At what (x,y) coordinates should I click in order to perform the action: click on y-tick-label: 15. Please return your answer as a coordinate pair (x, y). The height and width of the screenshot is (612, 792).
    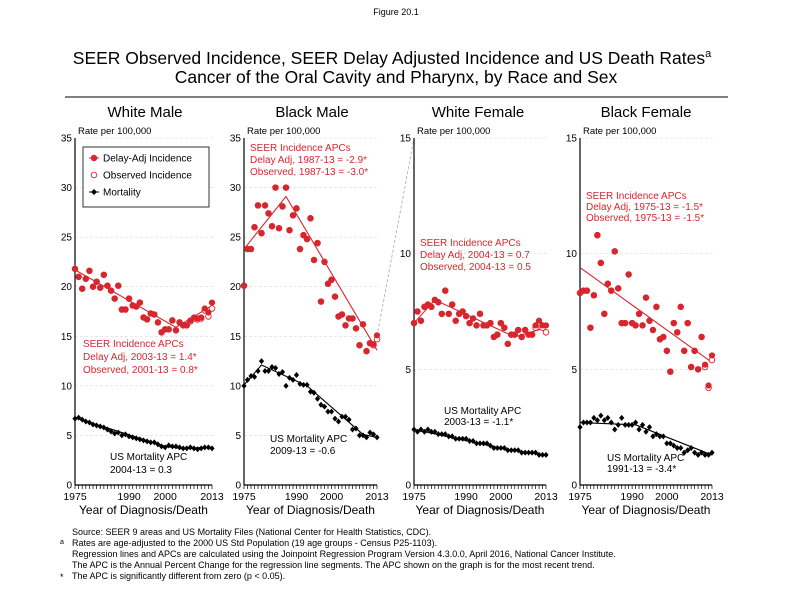
    Looking at the image, I should click on (67, 337).